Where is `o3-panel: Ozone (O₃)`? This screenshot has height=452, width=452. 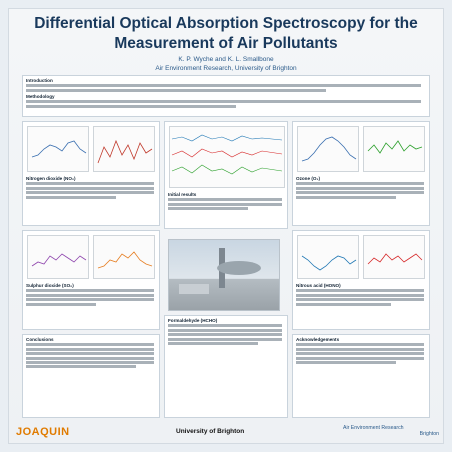
o3-panel: Ozone (O₃) is located at coordinates (361, 173).